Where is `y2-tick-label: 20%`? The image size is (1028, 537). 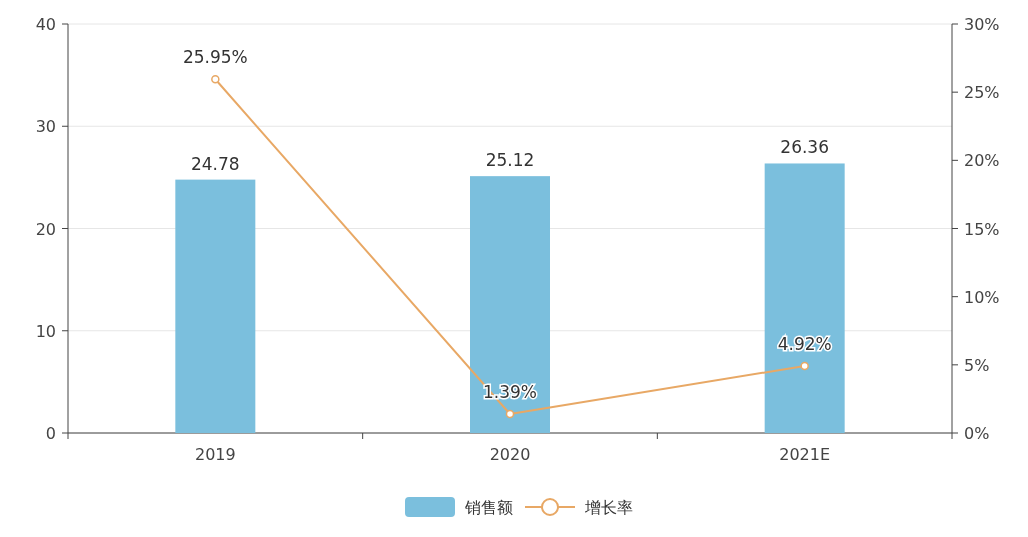
y2-tick-label: 20% is located at coordinates (982, 161).